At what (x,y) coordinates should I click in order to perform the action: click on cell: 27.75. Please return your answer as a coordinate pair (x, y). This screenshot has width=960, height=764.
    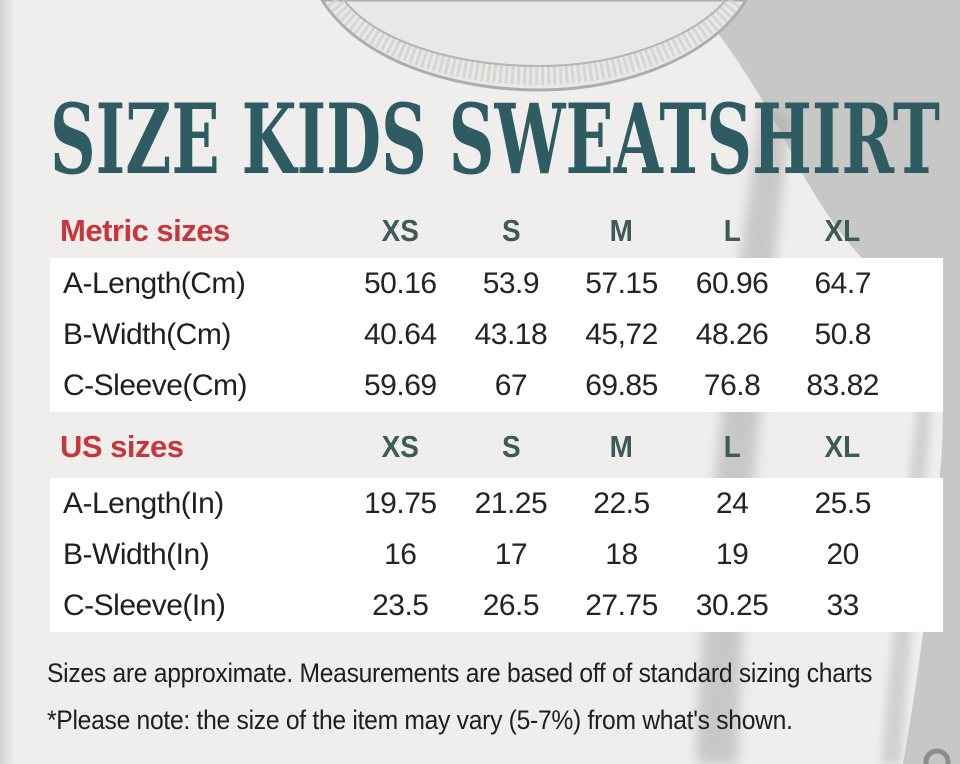
    Looking at the image, I should click on (621, 606).